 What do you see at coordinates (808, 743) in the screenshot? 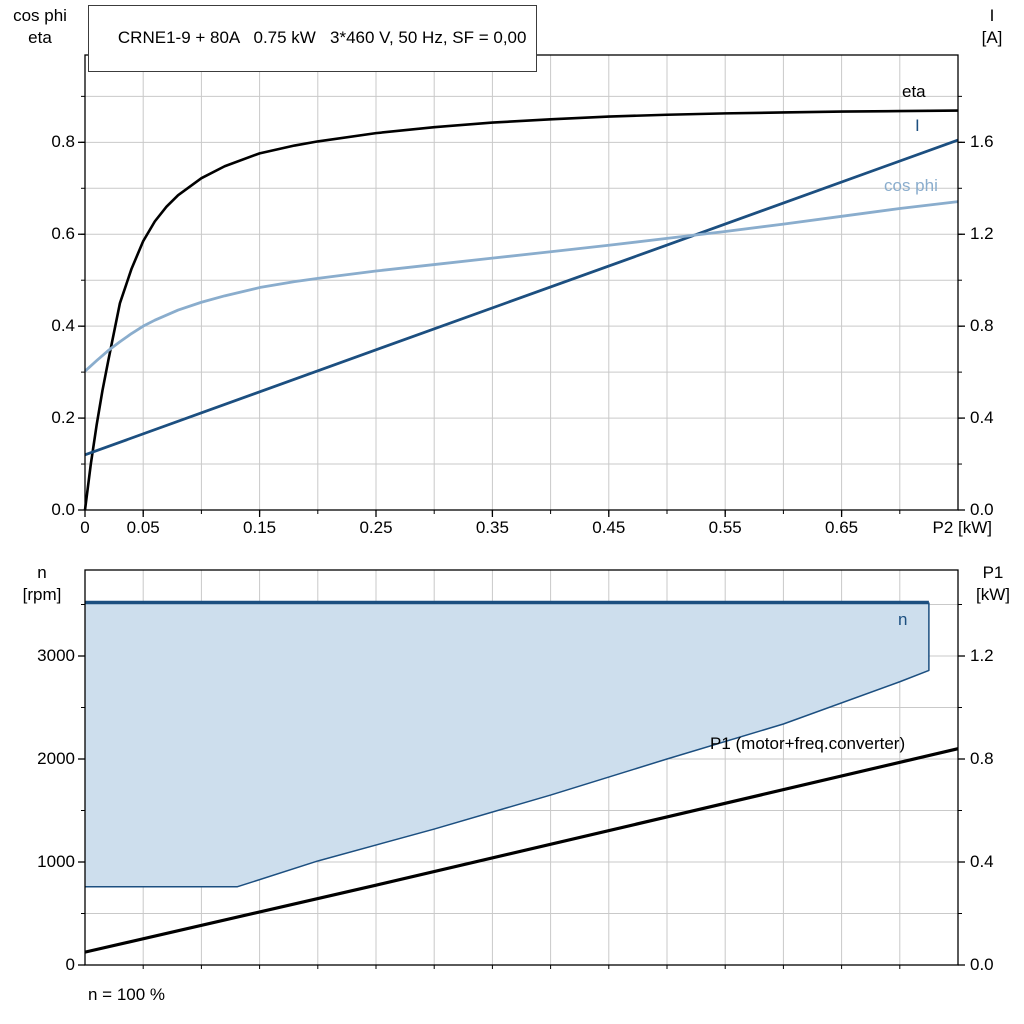
I see `p1-curve-label: P1 (motor+freq.converter)` at bounding box center [808, 743].